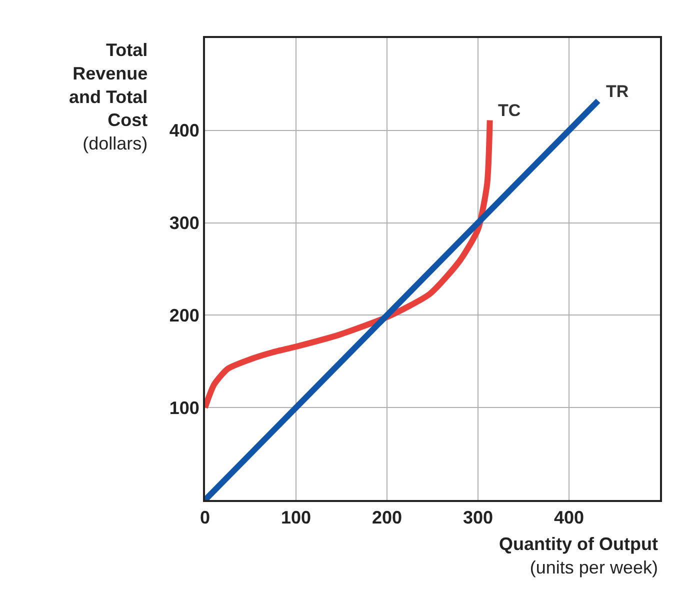  What do you see at coordinates (184, 130) in the screenshot?
I see `y-tick-label: 400` at bounding box center [184, 130].